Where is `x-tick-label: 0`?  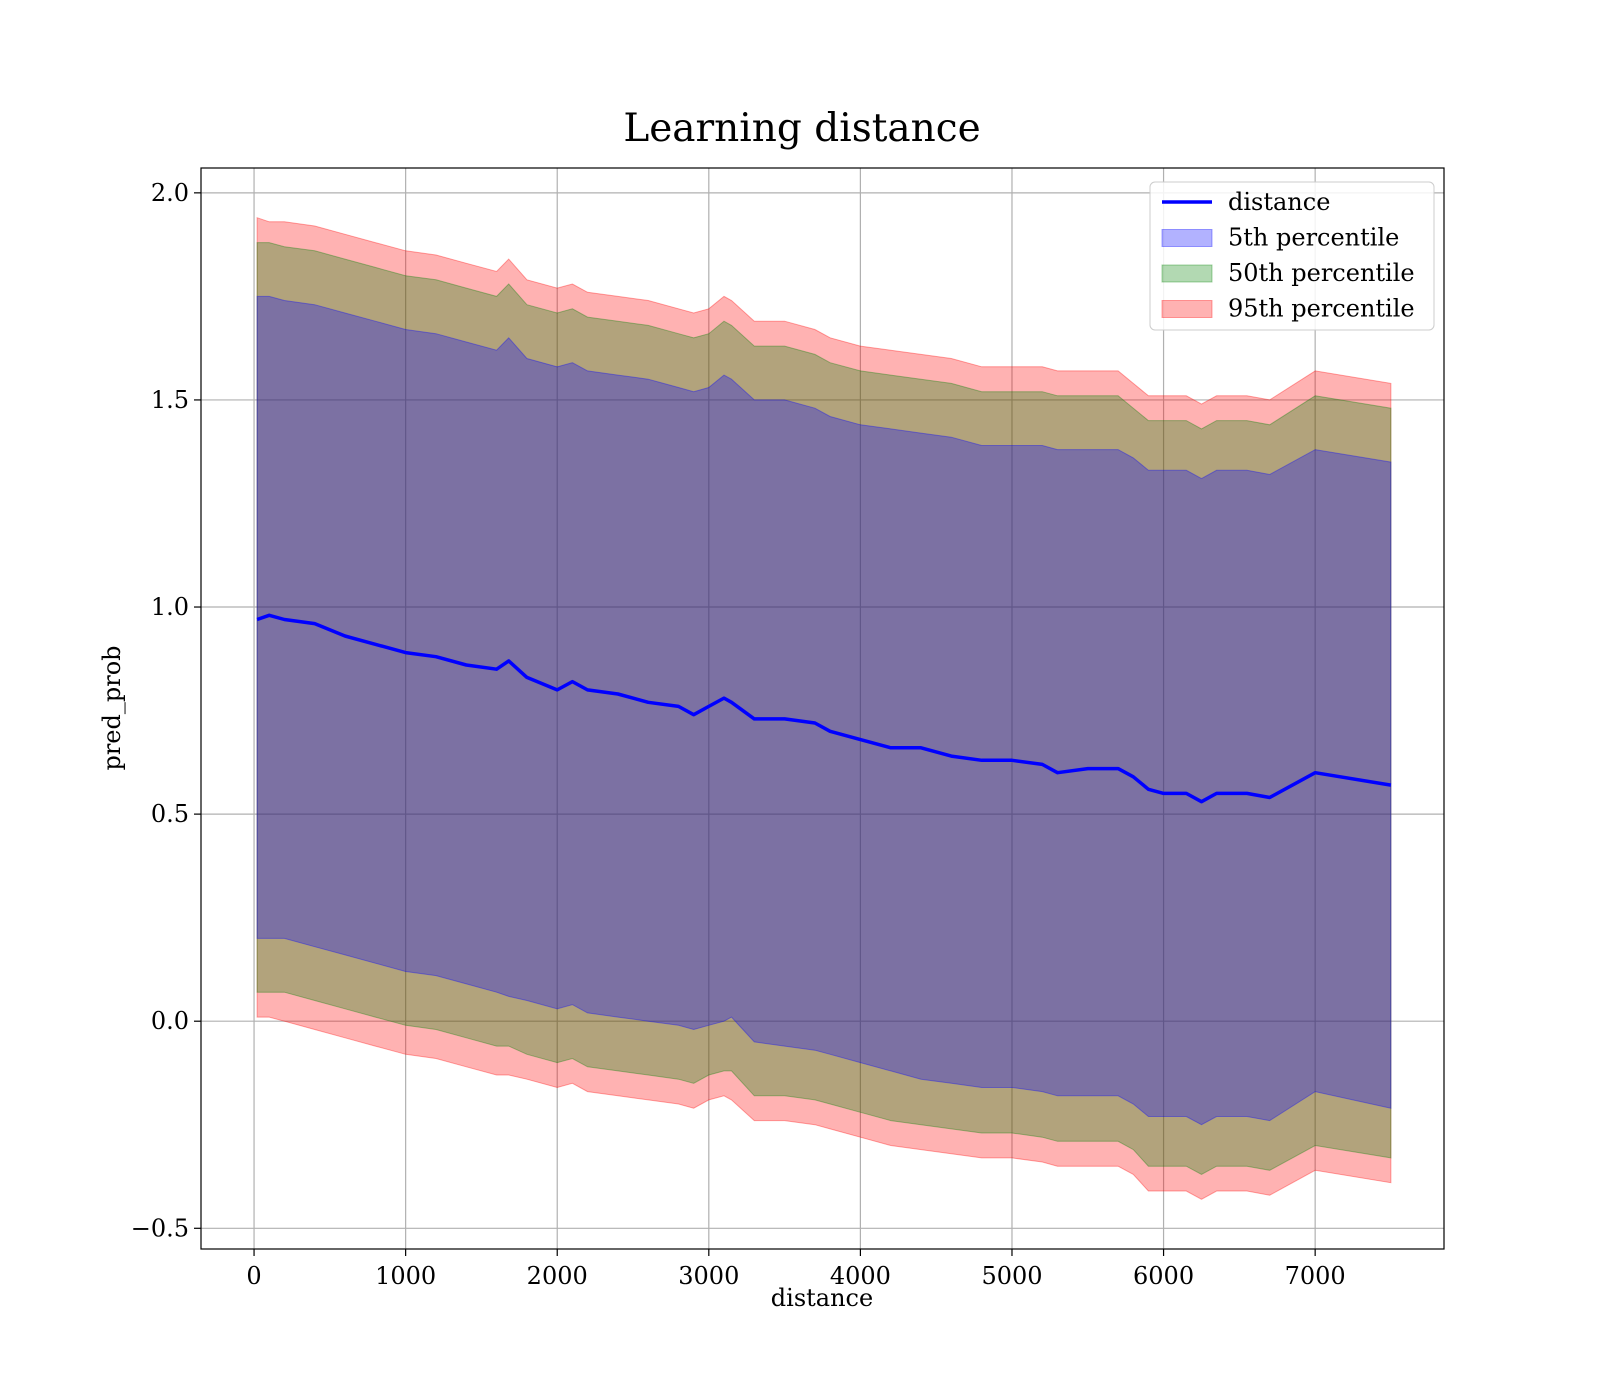
x-tick-label: 0 is located at coordinates (253, 1276).